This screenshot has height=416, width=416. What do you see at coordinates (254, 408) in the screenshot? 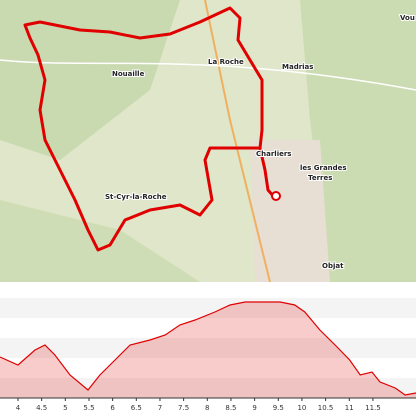
I see `x-tick-label: 9` at bounding box center [254, 408].